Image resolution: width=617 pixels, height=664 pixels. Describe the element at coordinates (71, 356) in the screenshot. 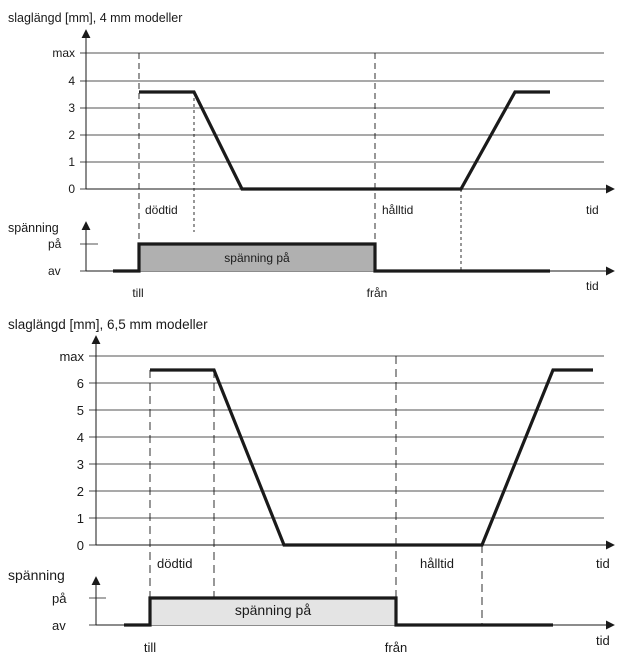

I see `bottom-ytick-max: max` at that location.